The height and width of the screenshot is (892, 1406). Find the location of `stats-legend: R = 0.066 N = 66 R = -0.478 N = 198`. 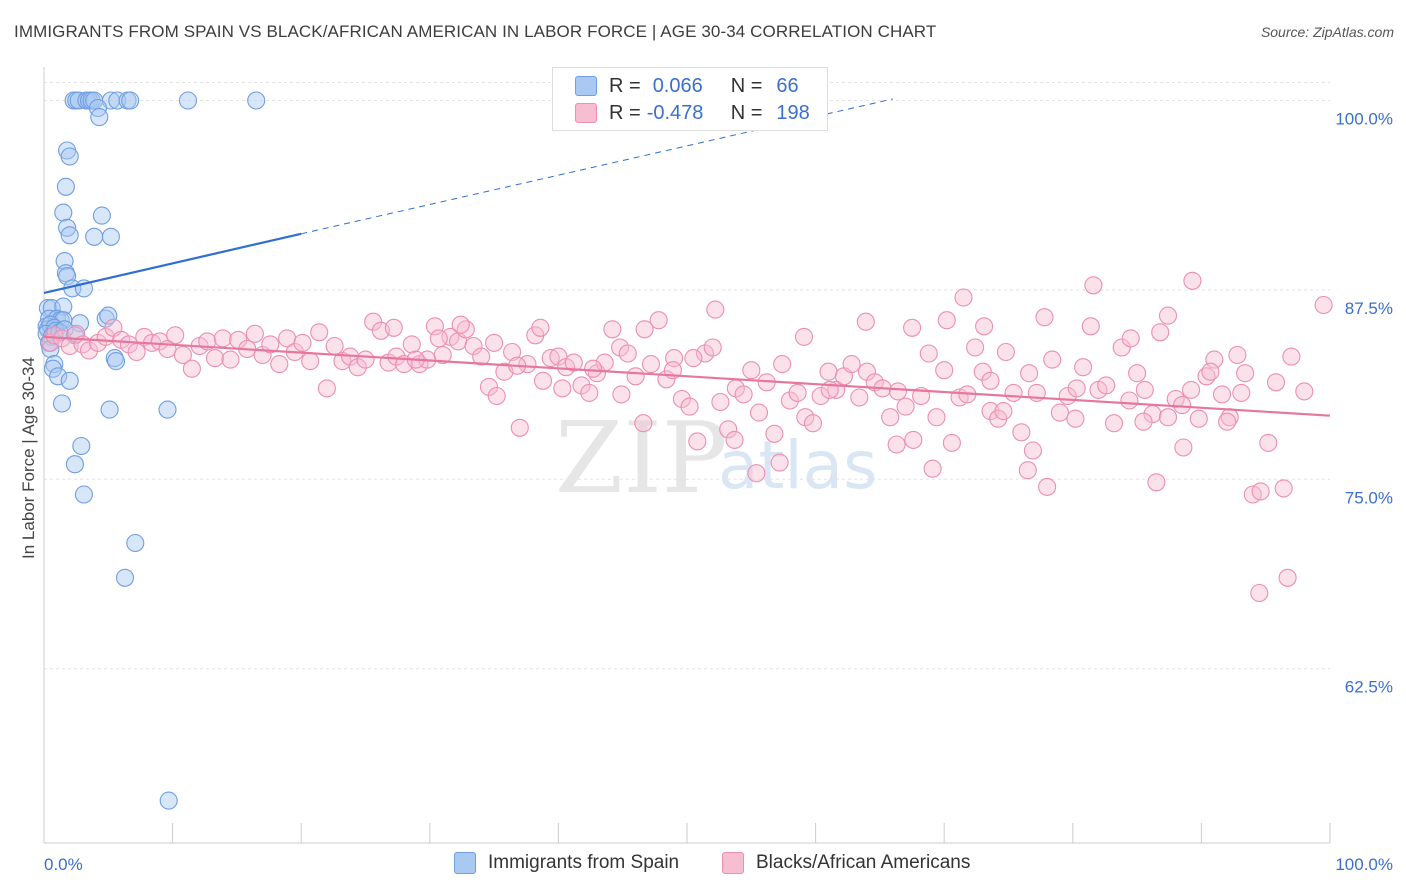

stats-legend: R = 0.066 N = 66 R = -0.478 N = 198 is located at coordinates (690, 99).